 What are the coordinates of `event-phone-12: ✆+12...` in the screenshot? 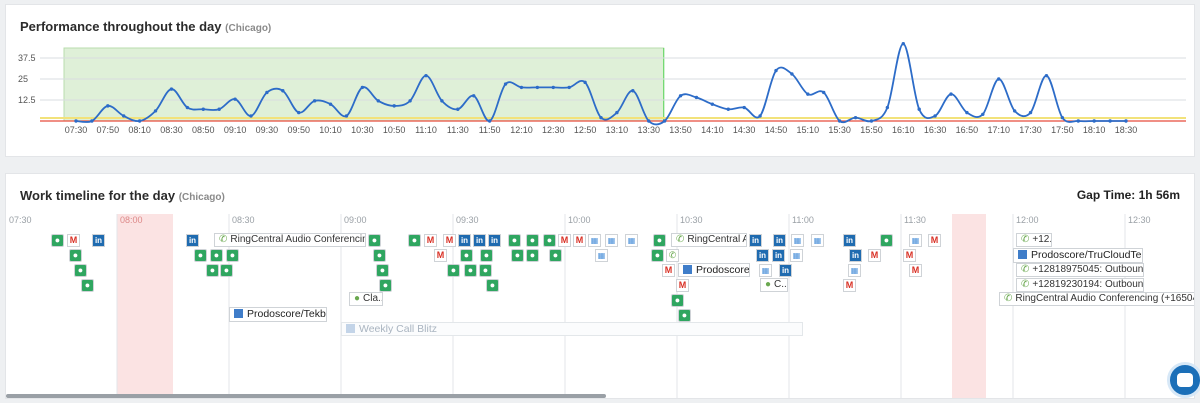 It's located at (1034, 240).